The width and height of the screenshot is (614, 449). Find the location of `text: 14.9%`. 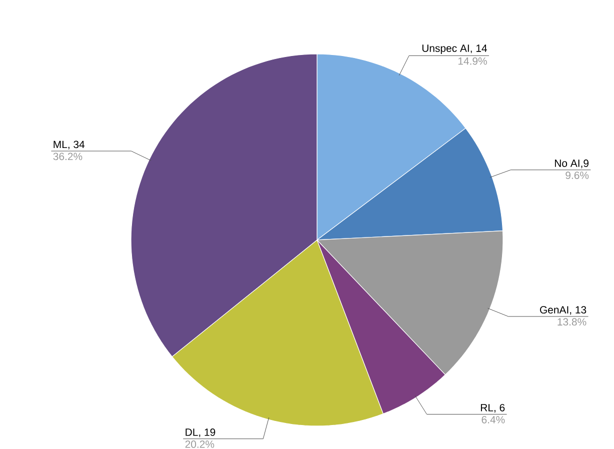

text: 14.9% is located at coordinates (472, 61).